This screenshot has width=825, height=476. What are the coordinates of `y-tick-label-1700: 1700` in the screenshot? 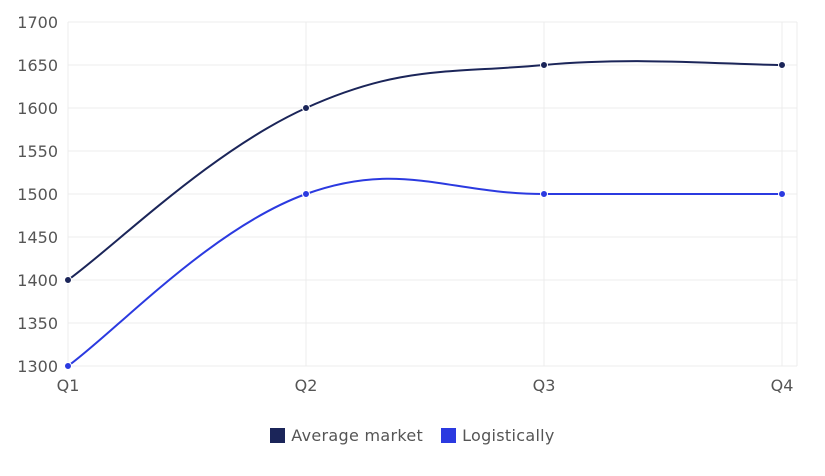 It's located at (37, 22).